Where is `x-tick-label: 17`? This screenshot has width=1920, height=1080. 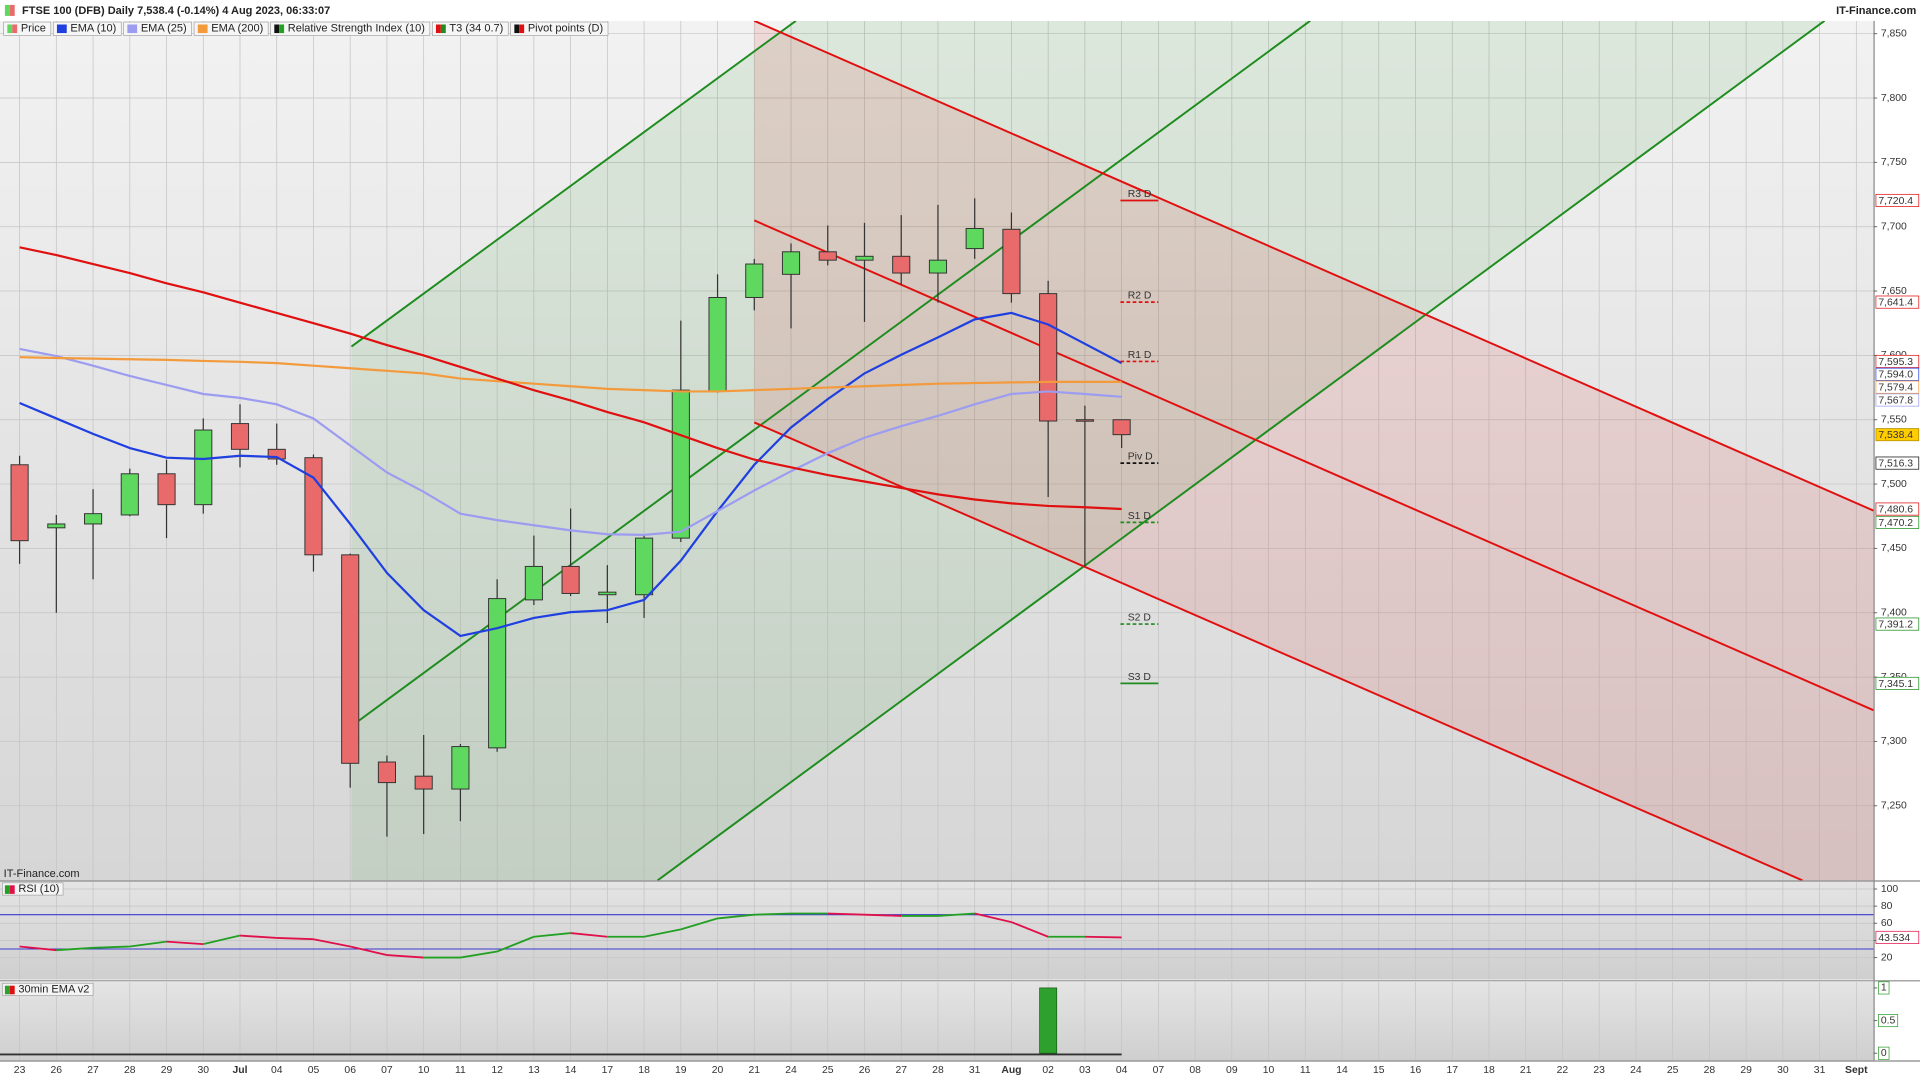 x-tick-label: 17 is located at coordinates (1452, 1070).